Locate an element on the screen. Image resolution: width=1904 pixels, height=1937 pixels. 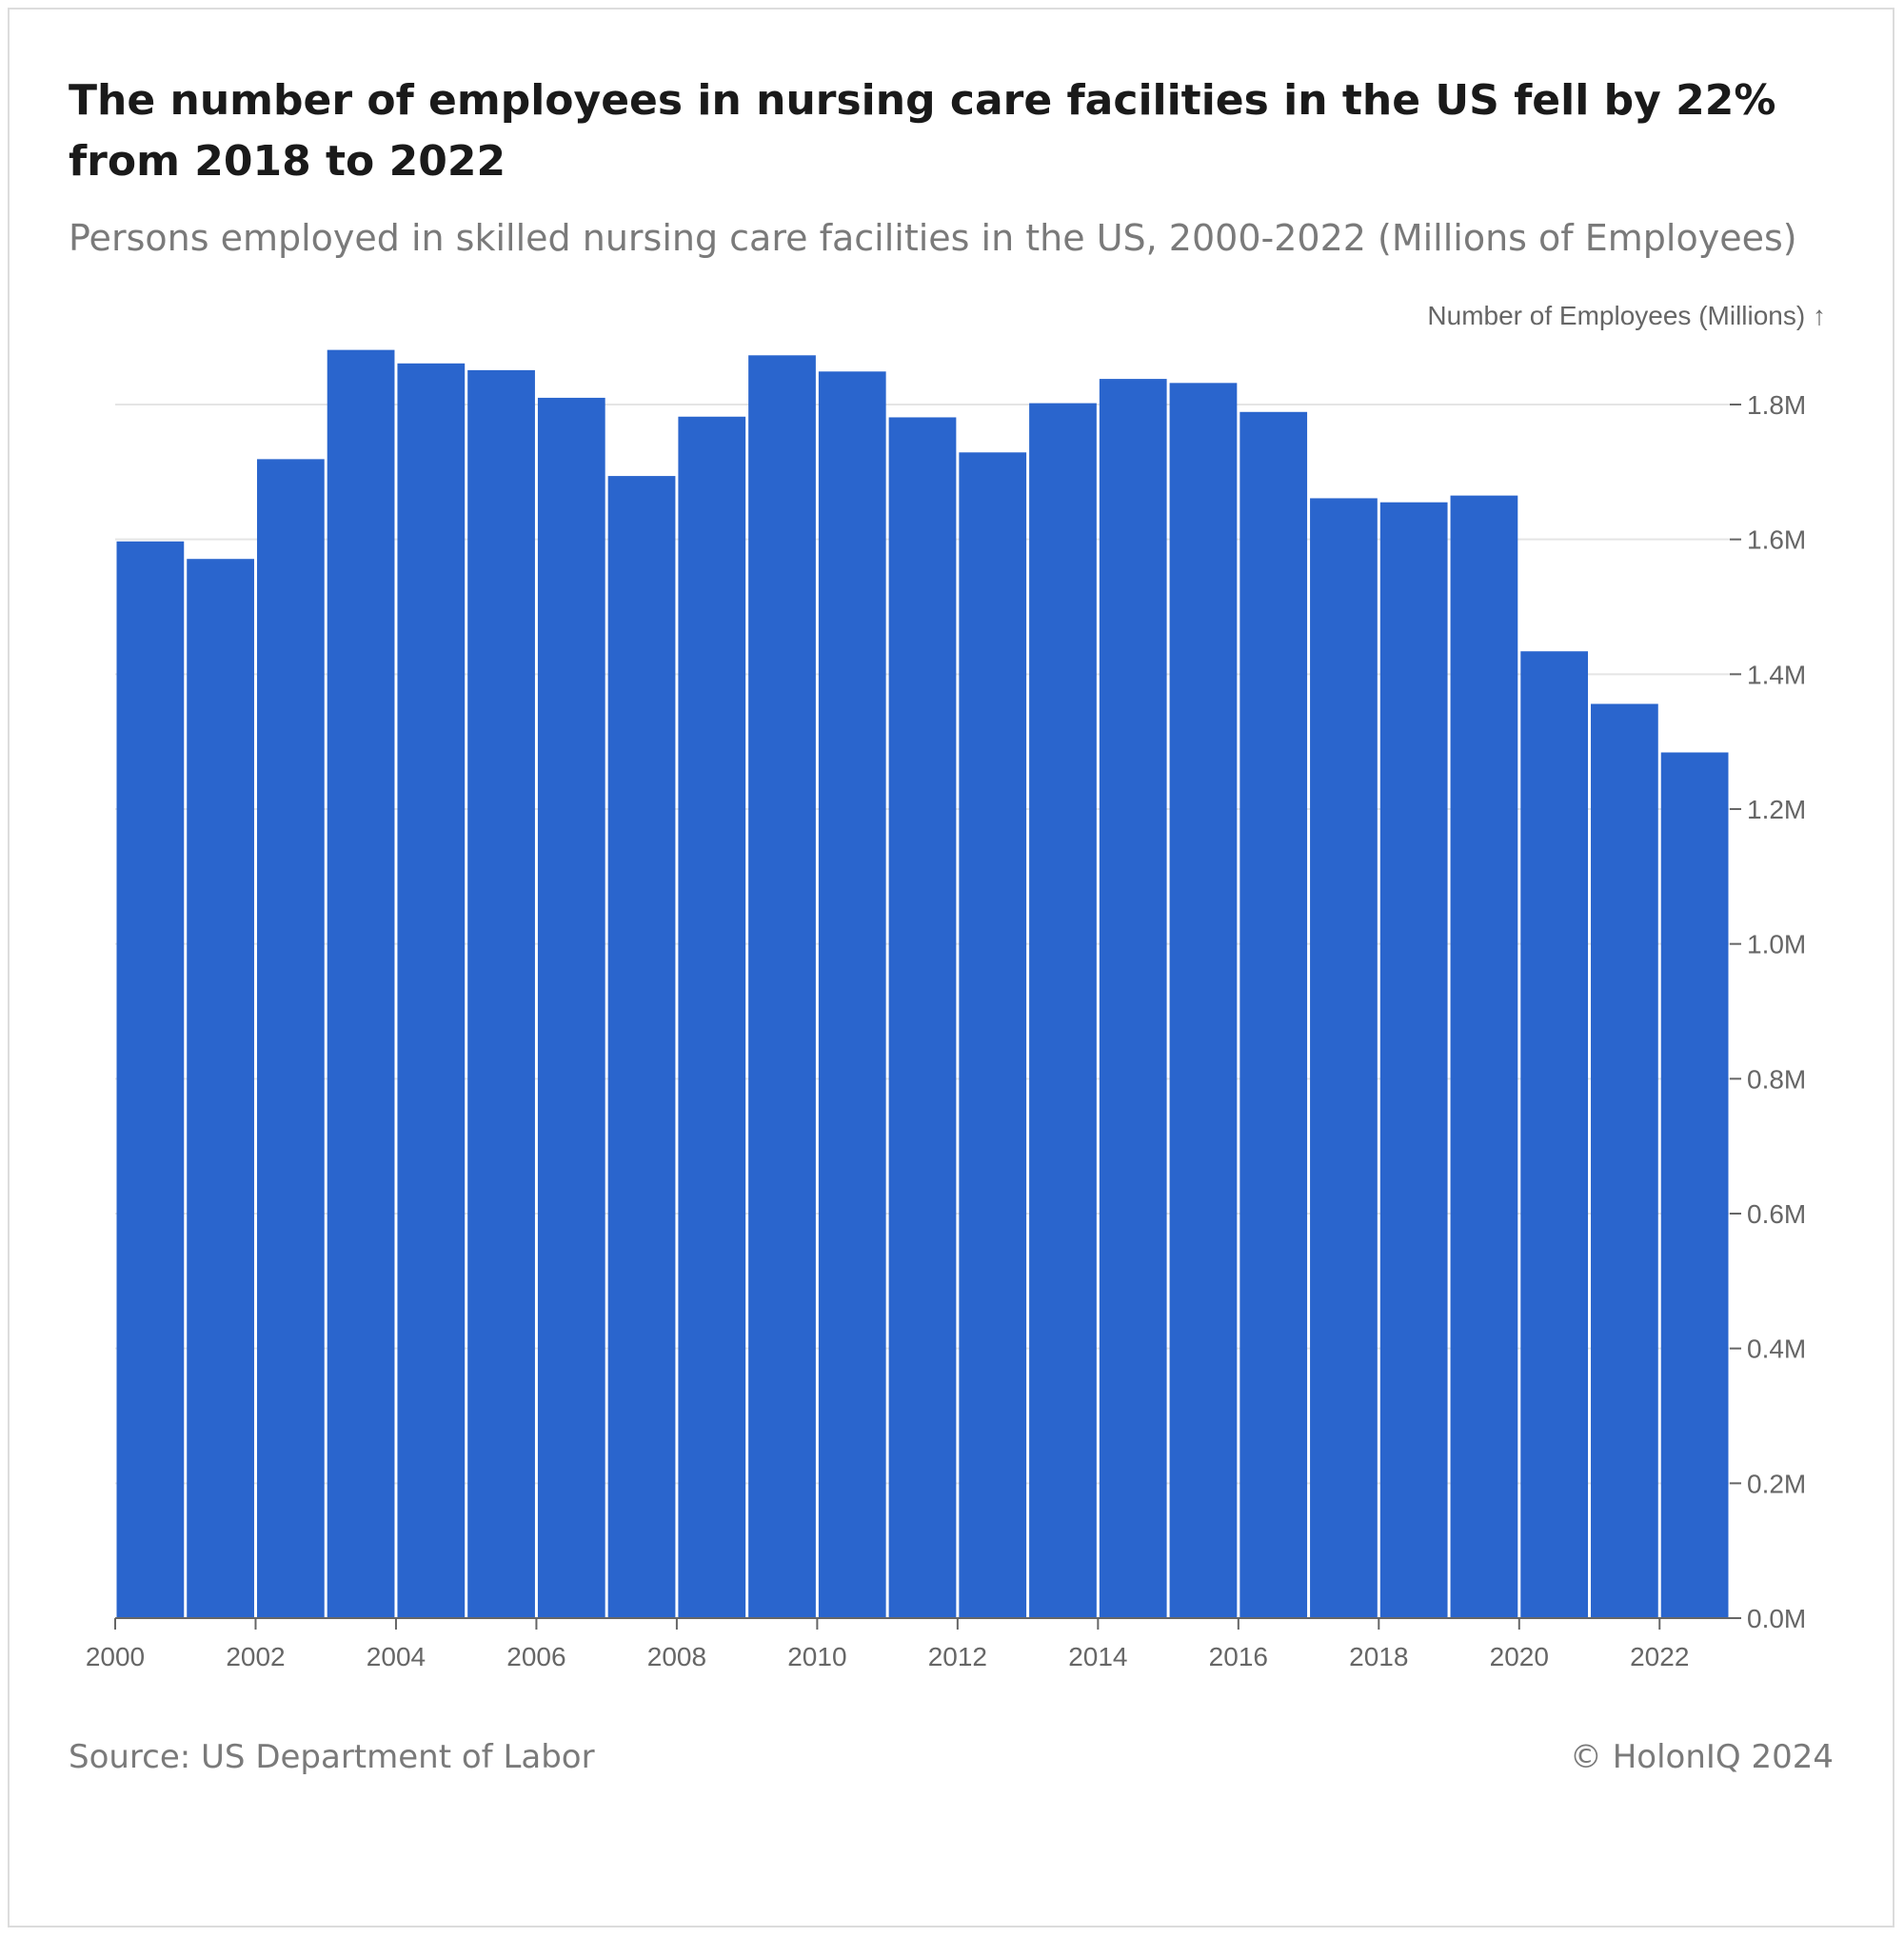
x-tick-label: 2016 is located at coordinates (1238, 1656).